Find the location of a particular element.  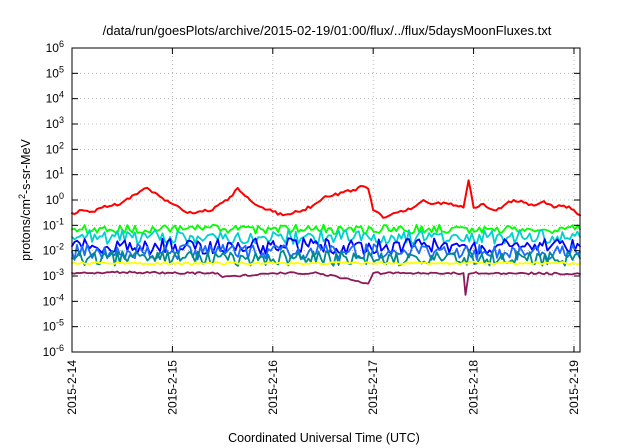

y-tick-exponent: 0 is located at coordinates (61, 196).